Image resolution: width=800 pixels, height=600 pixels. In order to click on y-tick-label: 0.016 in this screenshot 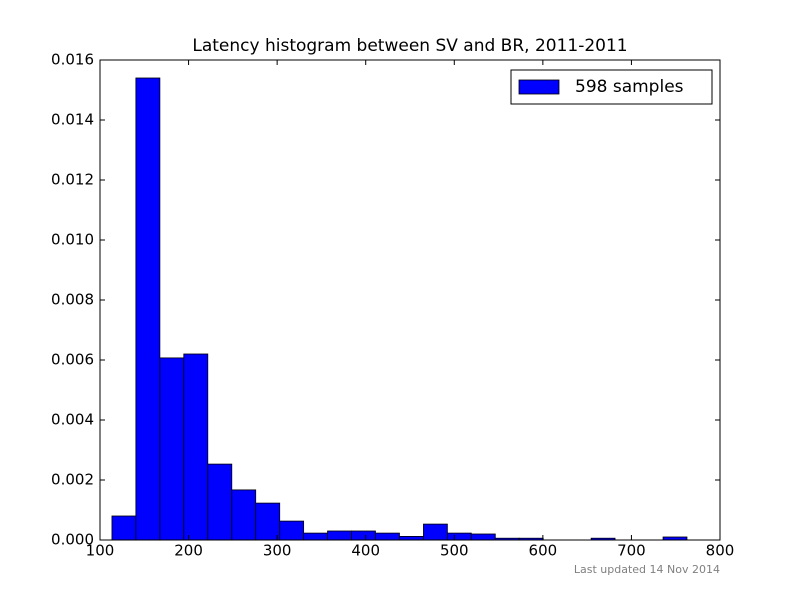, I will do `click(72, 60)`.